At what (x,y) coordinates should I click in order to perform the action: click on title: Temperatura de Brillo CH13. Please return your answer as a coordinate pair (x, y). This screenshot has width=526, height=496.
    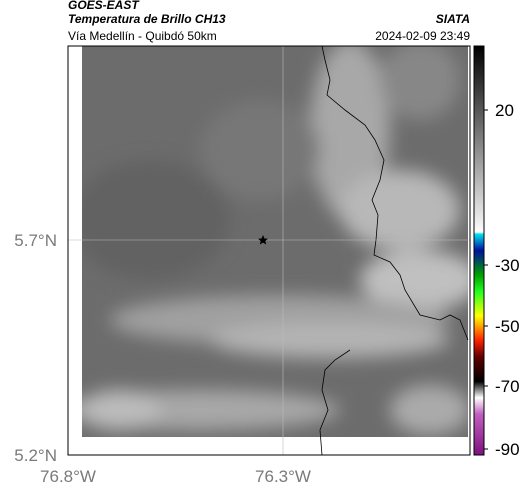
    Looking at the image, I should click on (147, 19).